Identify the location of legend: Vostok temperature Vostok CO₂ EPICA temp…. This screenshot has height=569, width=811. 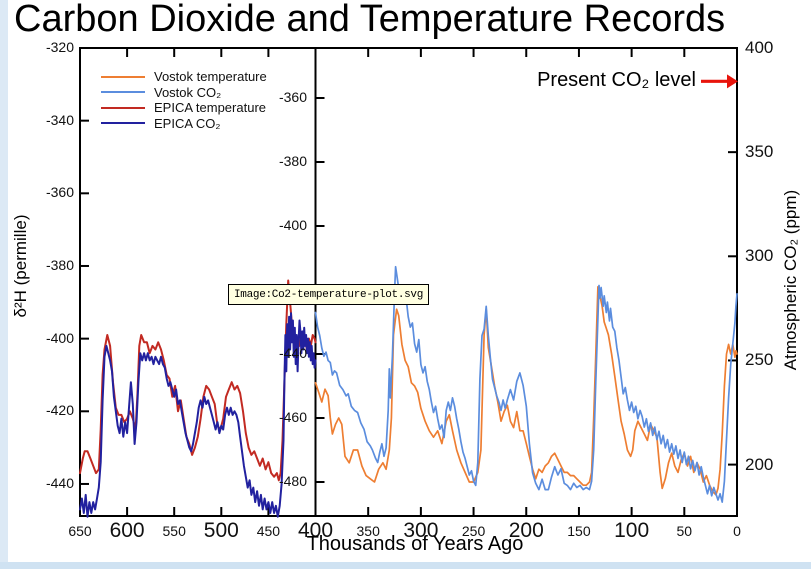
(184, 100).